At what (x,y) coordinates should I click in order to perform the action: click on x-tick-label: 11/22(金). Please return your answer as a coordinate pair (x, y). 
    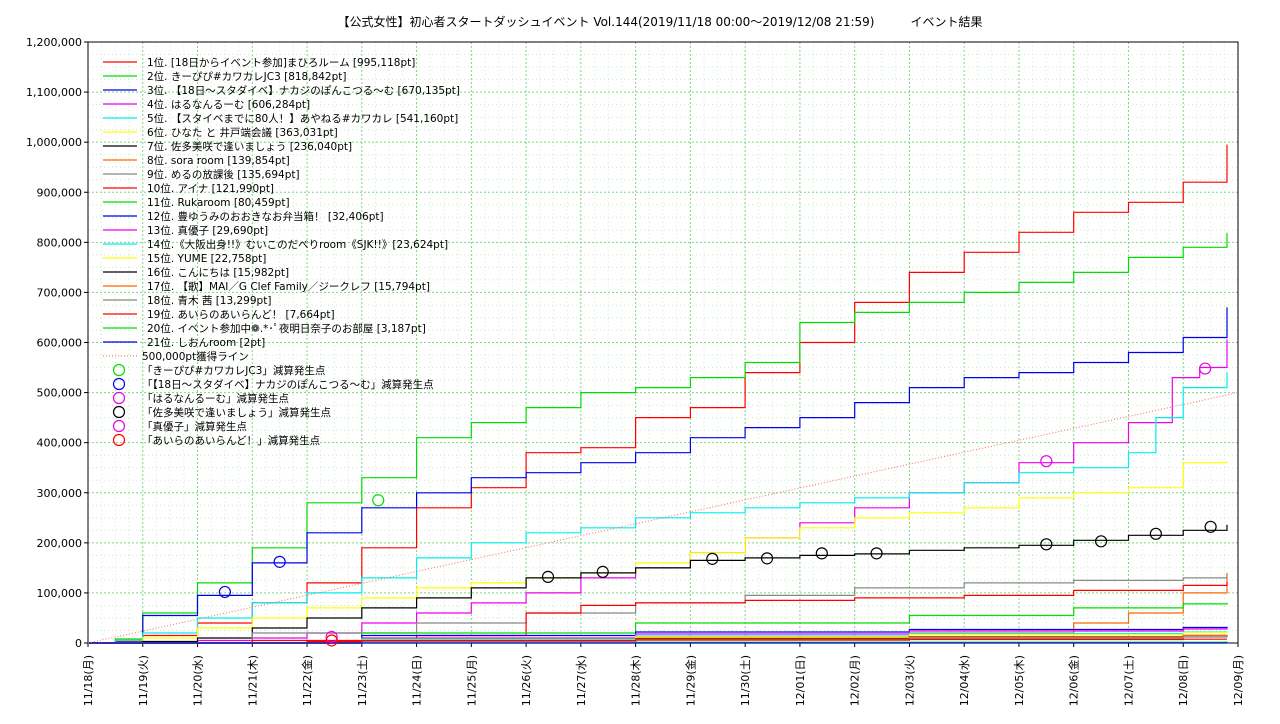
    Looking at the image, I should click on (307, 680).